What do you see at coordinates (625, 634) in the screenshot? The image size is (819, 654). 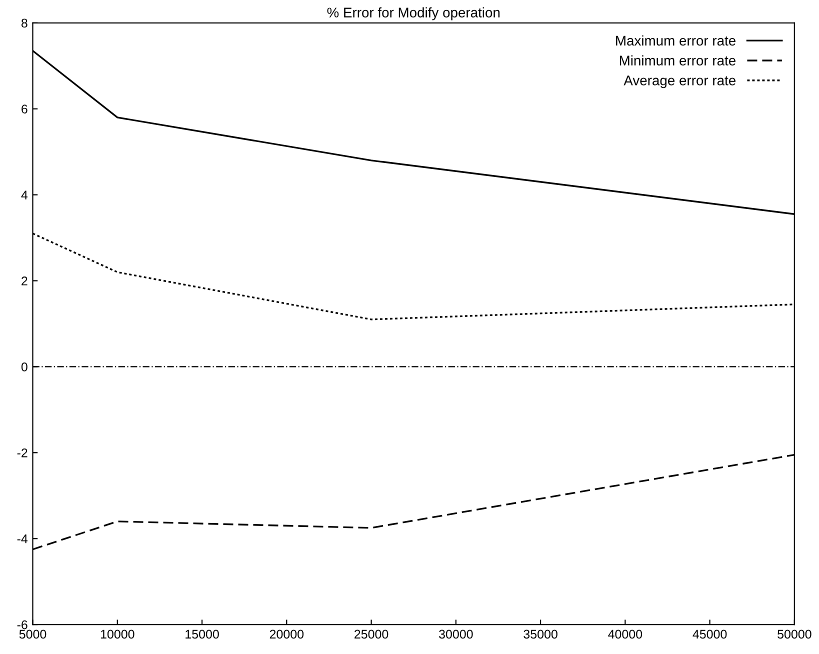 I see `x-tick-label: 40000` at bounding box center [625, 634].